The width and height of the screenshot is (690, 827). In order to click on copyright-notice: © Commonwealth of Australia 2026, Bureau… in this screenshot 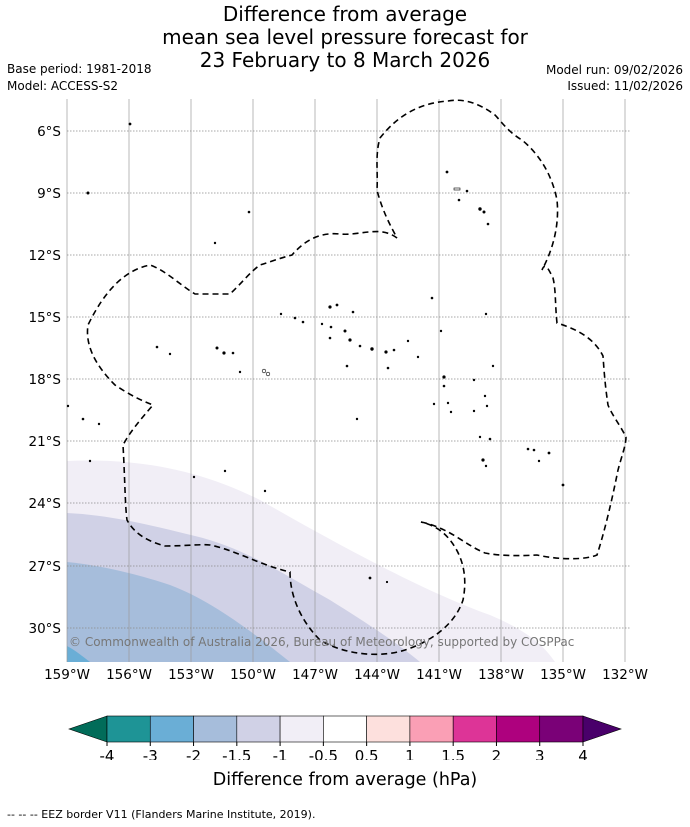, I will do `click(321, 642)`.